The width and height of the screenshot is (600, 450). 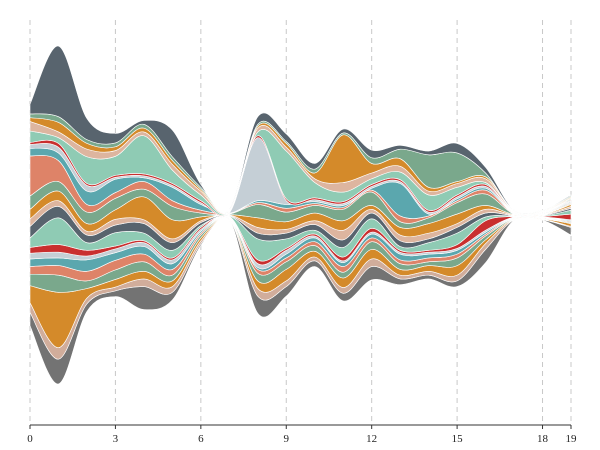 I want to click on x-tick-label-12: 12, so click(x=371, y=439).